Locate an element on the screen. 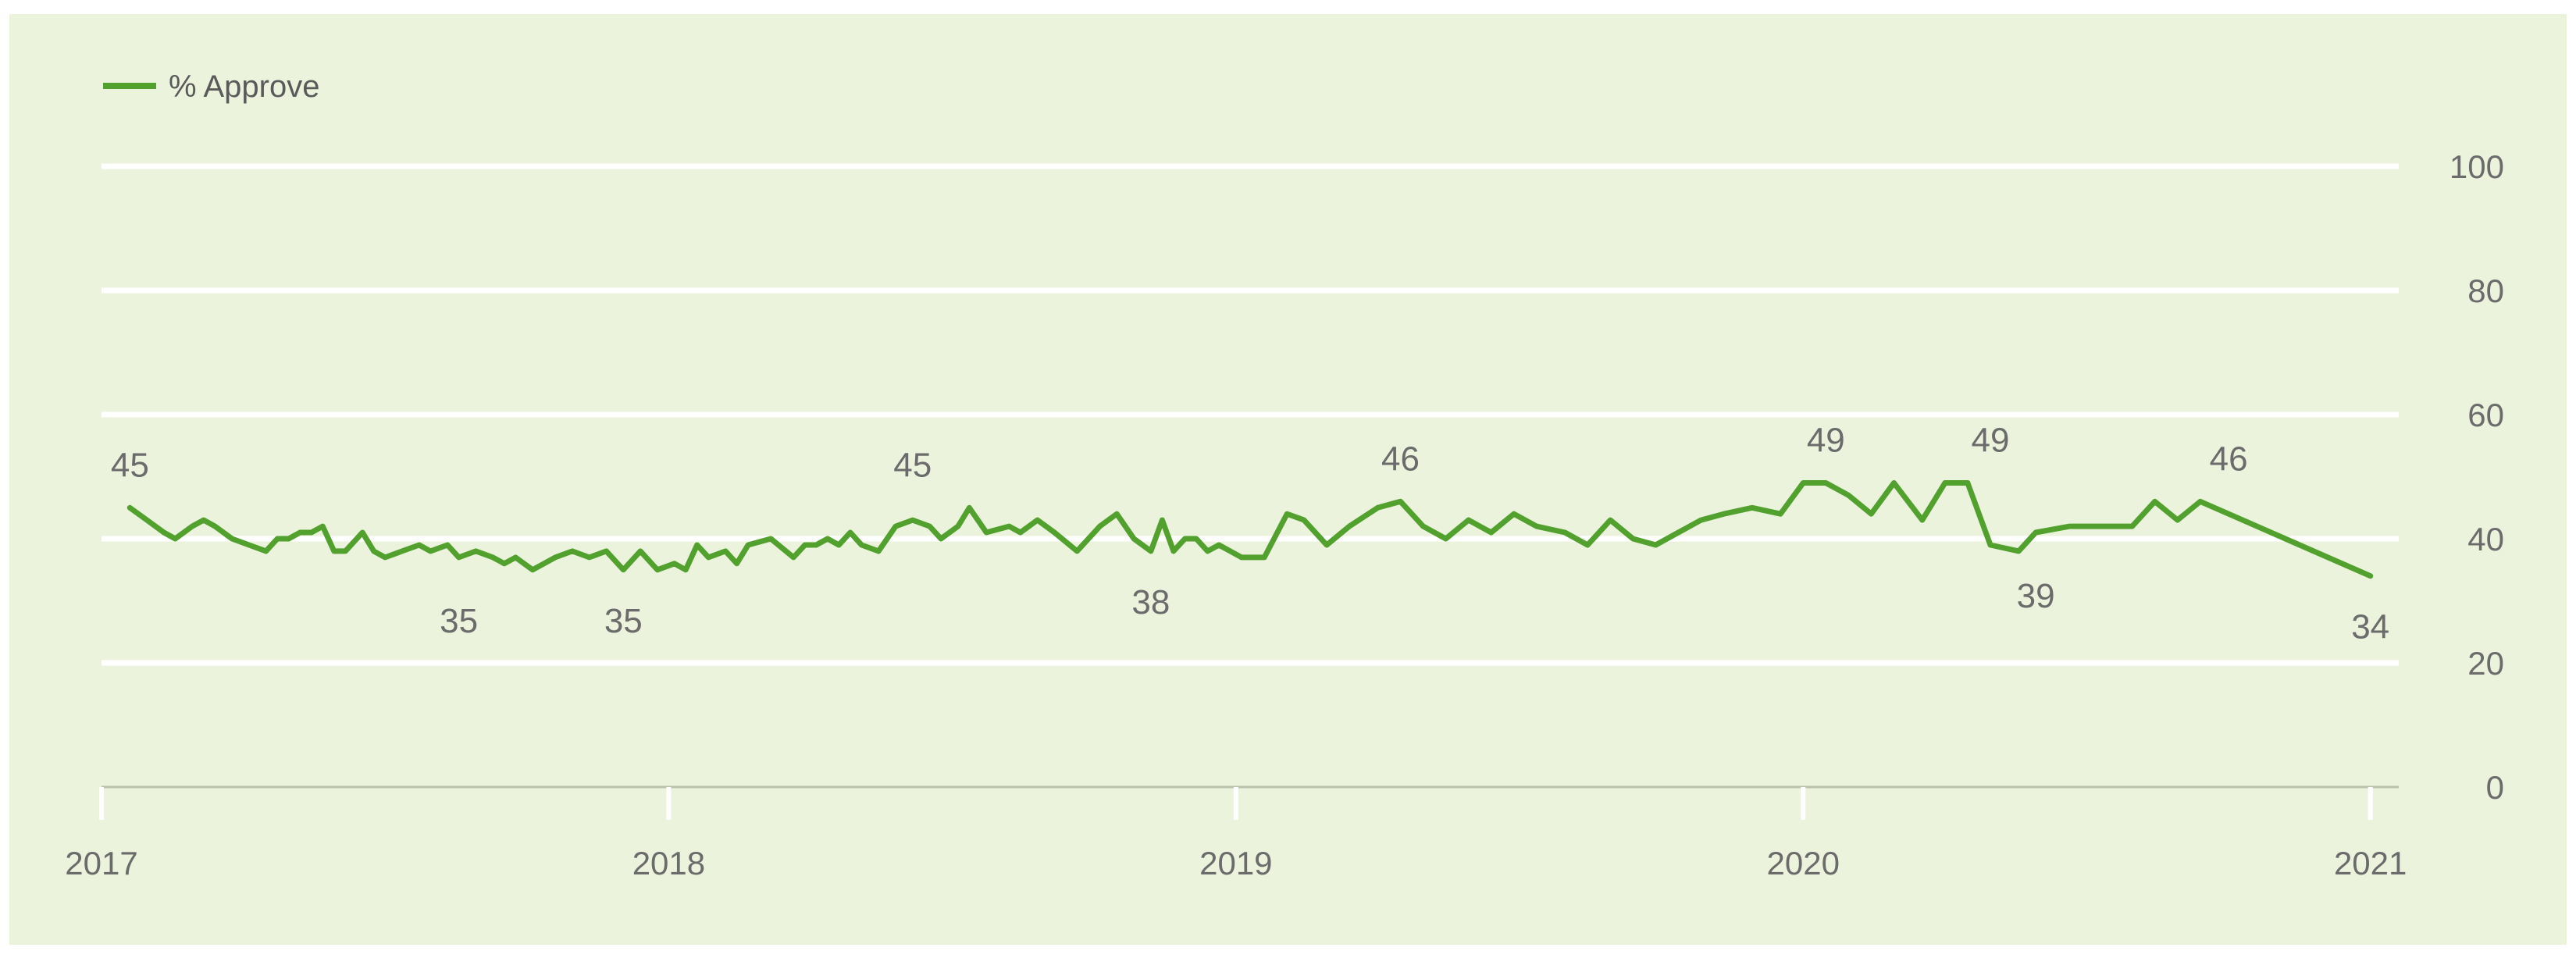 The height and width of the screenshot is (958, 2576). y-tick-label-20: 20 is located at coordinates (2485, 663).